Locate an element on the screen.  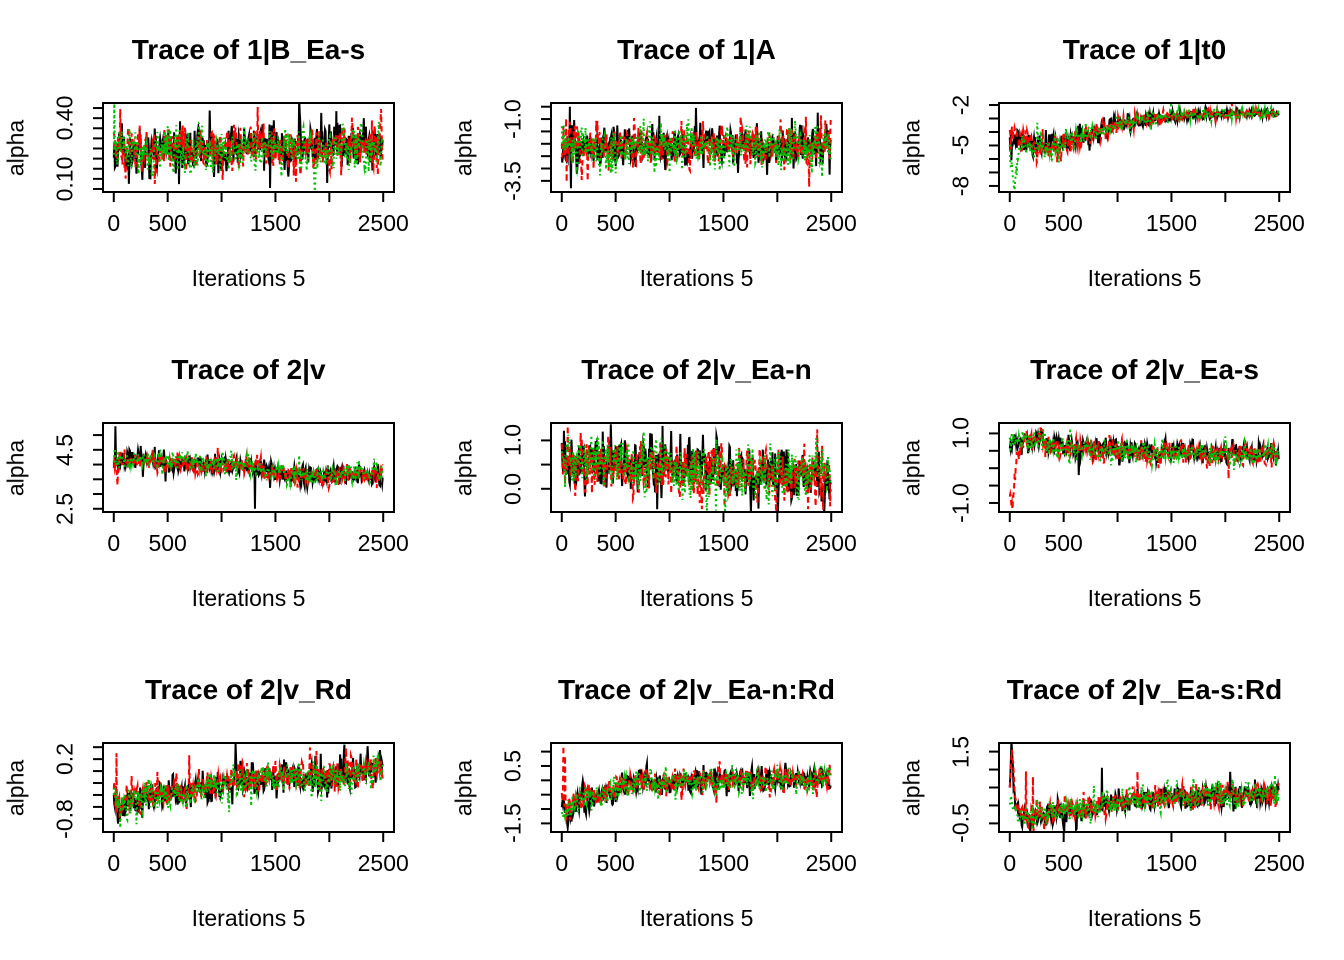
y-tick-label: 0.40 is located at coordinates (64, 118).